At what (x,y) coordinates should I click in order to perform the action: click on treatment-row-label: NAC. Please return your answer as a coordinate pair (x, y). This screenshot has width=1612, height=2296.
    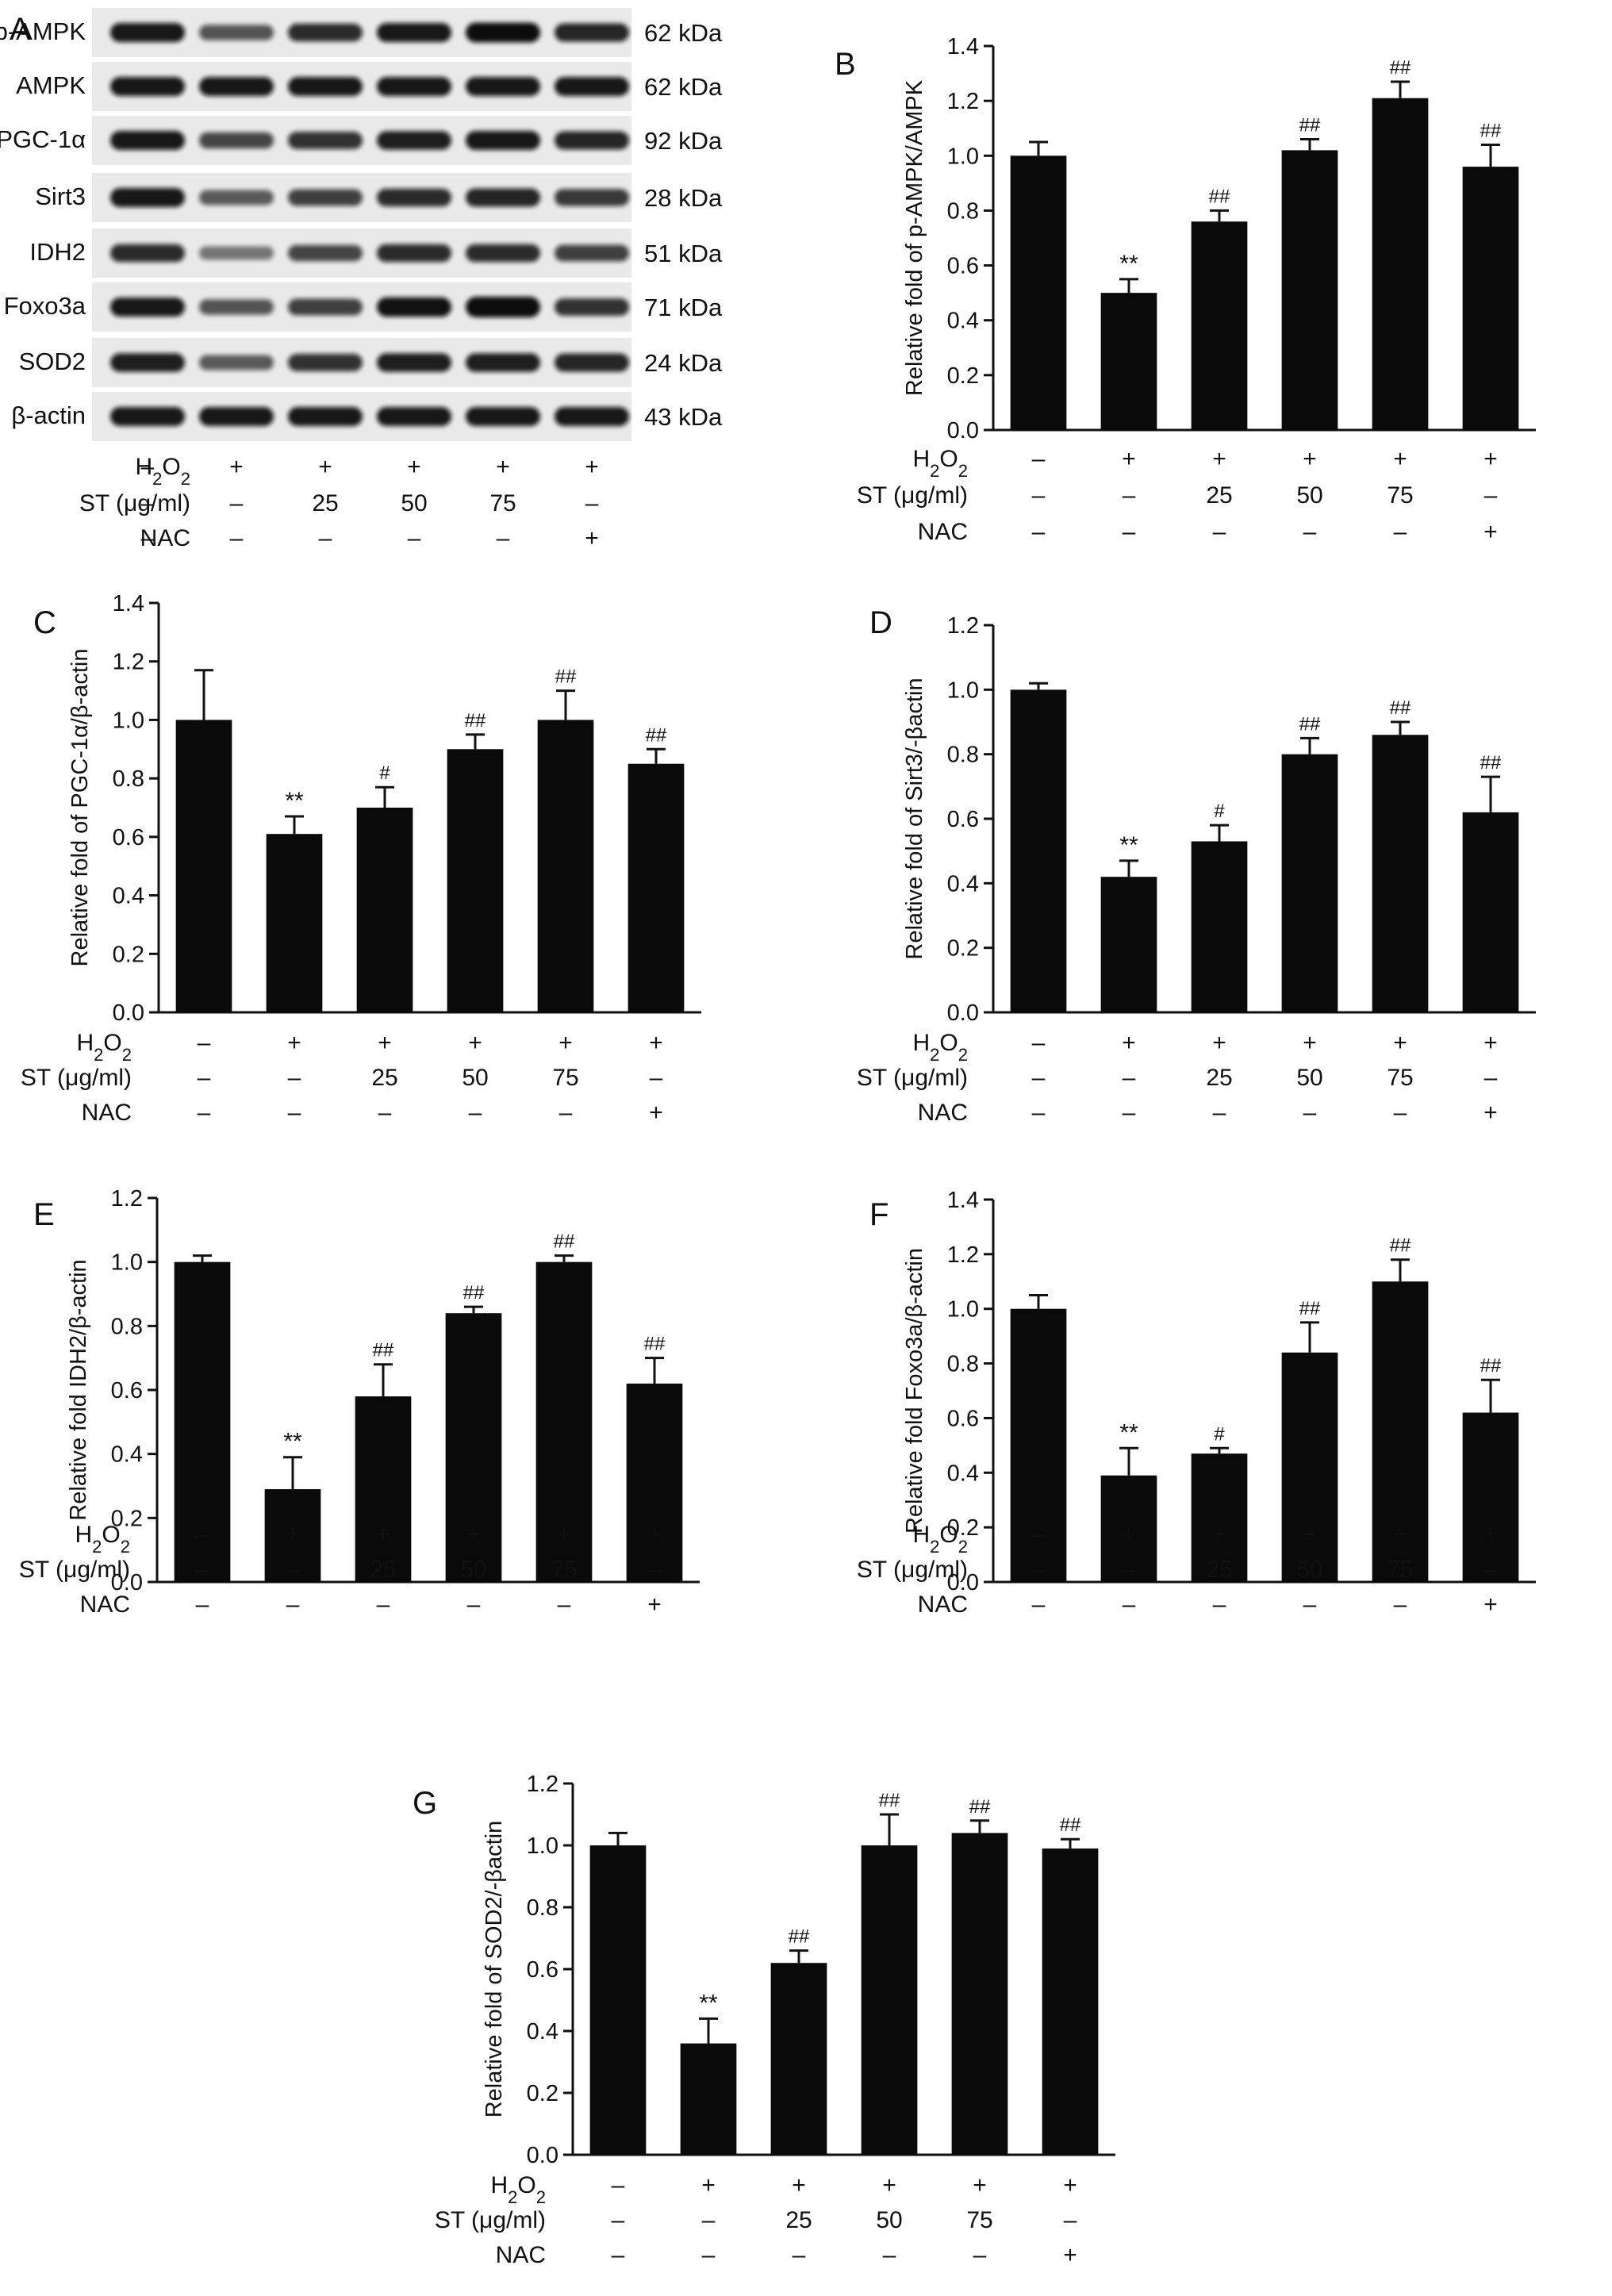
    Looking at the image, I should click on (943, 1113).